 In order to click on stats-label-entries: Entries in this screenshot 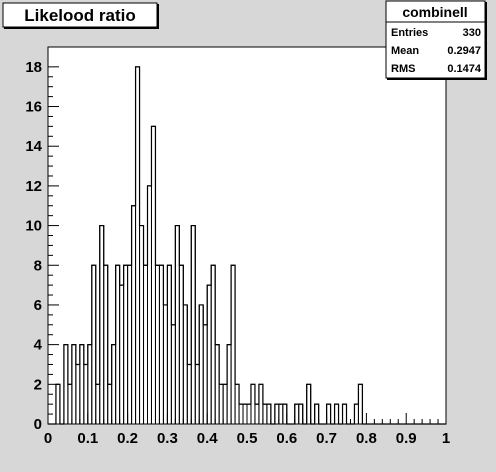, I will do `click(409, 33)`.